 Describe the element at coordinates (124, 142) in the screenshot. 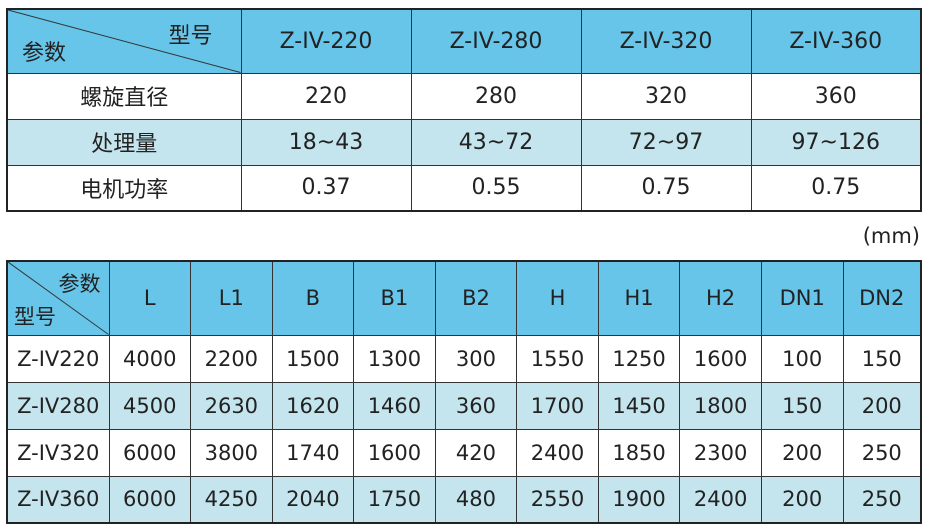

I see `row-label: 处理量` at that location.